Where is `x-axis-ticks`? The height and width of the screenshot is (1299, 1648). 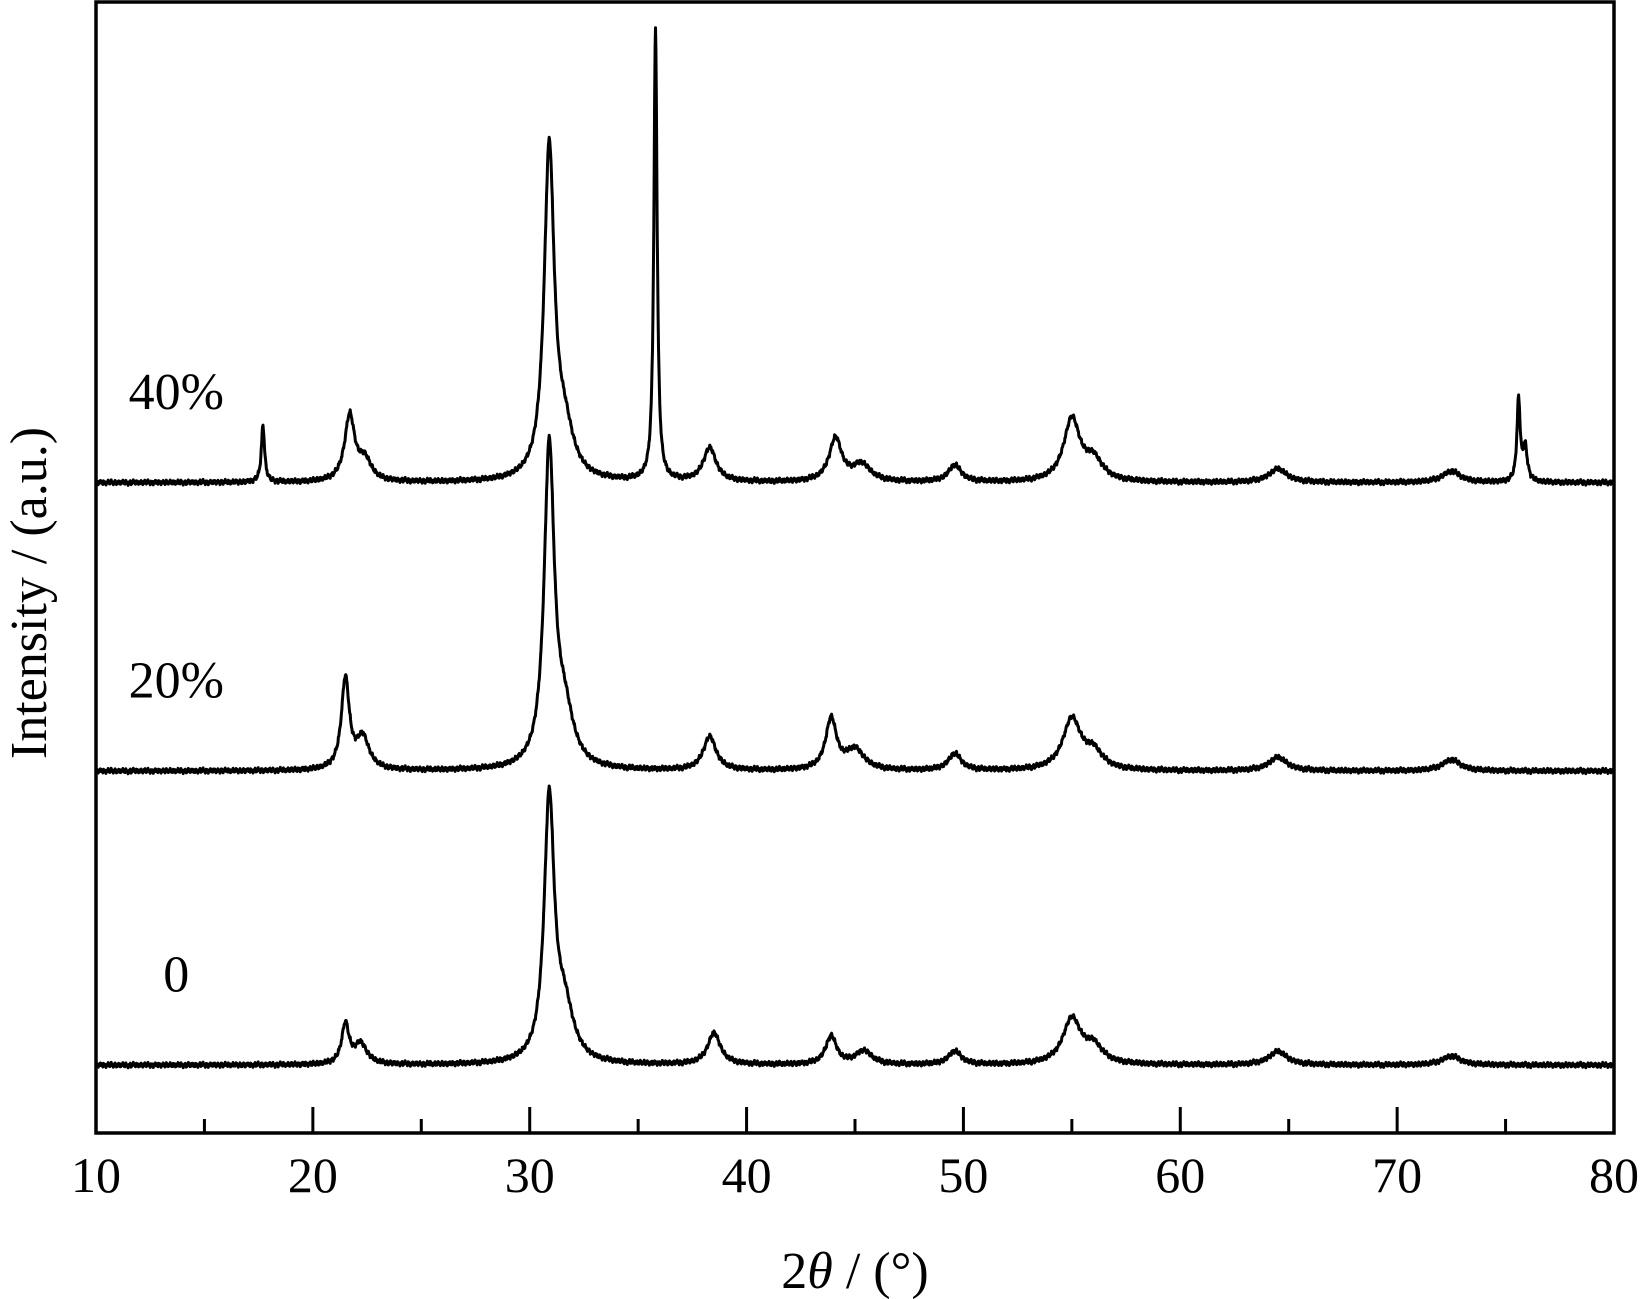 x-axis-ticks is located at coordinates (855, 1120).